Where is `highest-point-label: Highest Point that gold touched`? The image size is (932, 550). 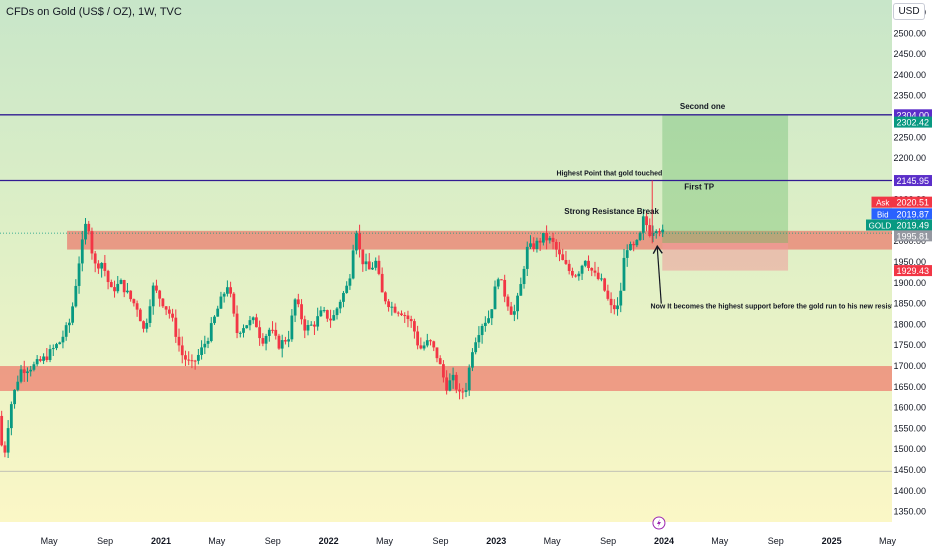
highest-point-label: Highest Point that gold touched is located at coordinates (610, 174).